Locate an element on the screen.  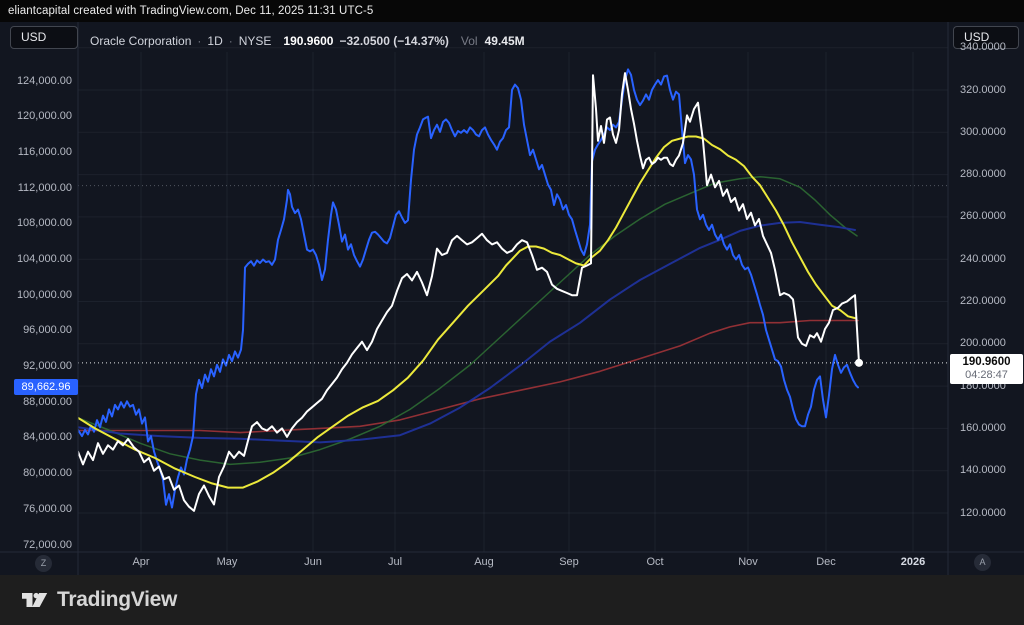
right-axis-tick: 140.0000 is located at coordinates (983, 470).